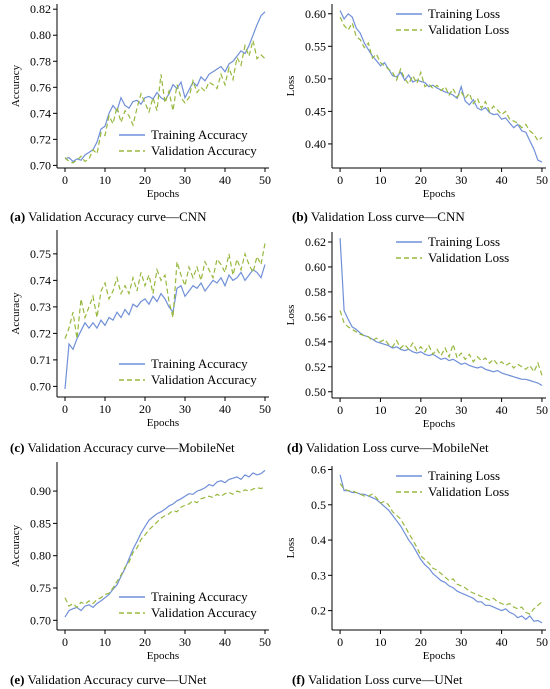 This screenshot has height=689, width=550. I want to click on y-tick-label: 0.85, so click(40, 523).